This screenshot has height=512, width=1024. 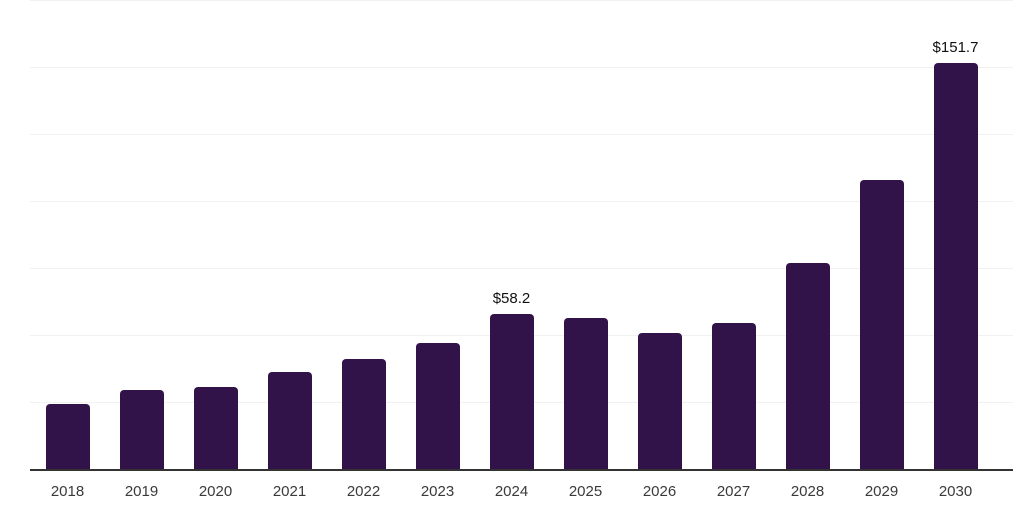 I want to click on bar-2021, so click(x=289, y=421).